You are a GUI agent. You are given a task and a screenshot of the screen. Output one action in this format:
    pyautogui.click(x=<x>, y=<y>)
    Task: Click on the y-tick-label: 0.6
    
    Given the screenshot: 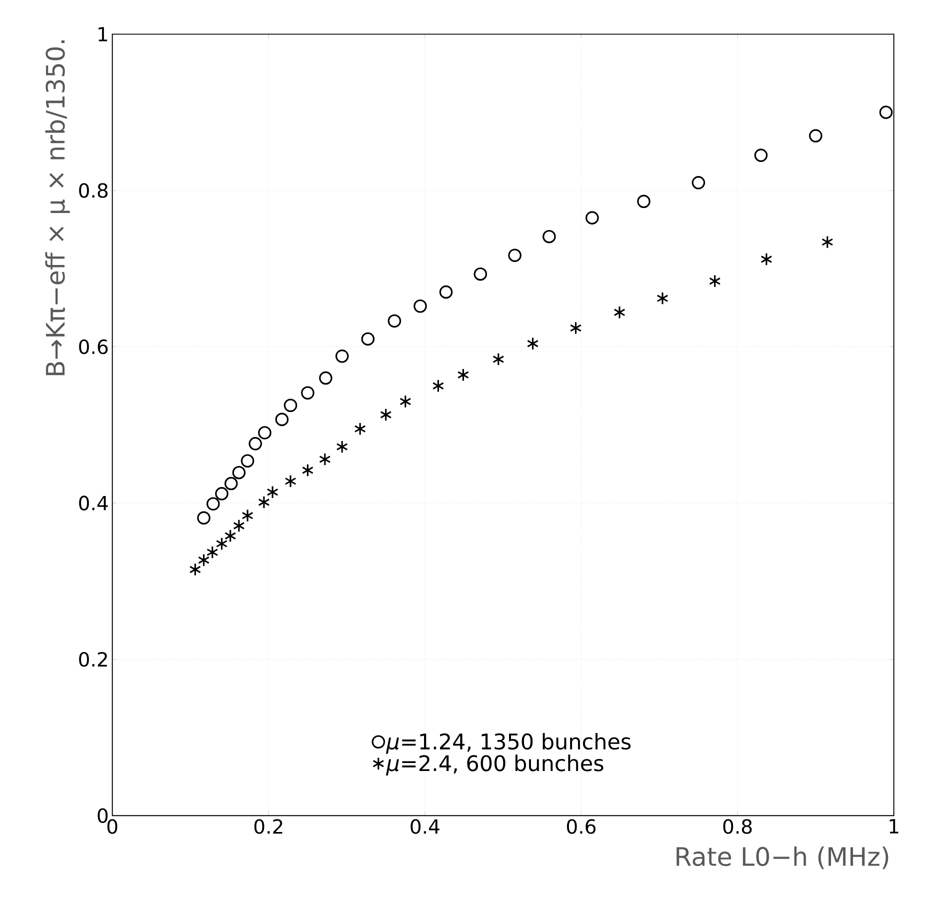 What is the action you would take?
    pyautogui.click(x=93, y=346)
    